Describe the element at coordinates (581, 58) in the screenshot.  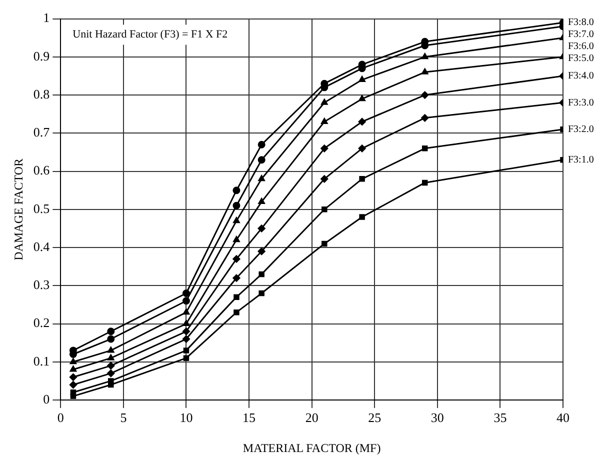
I see `series-label: F3:5.0` at that location.